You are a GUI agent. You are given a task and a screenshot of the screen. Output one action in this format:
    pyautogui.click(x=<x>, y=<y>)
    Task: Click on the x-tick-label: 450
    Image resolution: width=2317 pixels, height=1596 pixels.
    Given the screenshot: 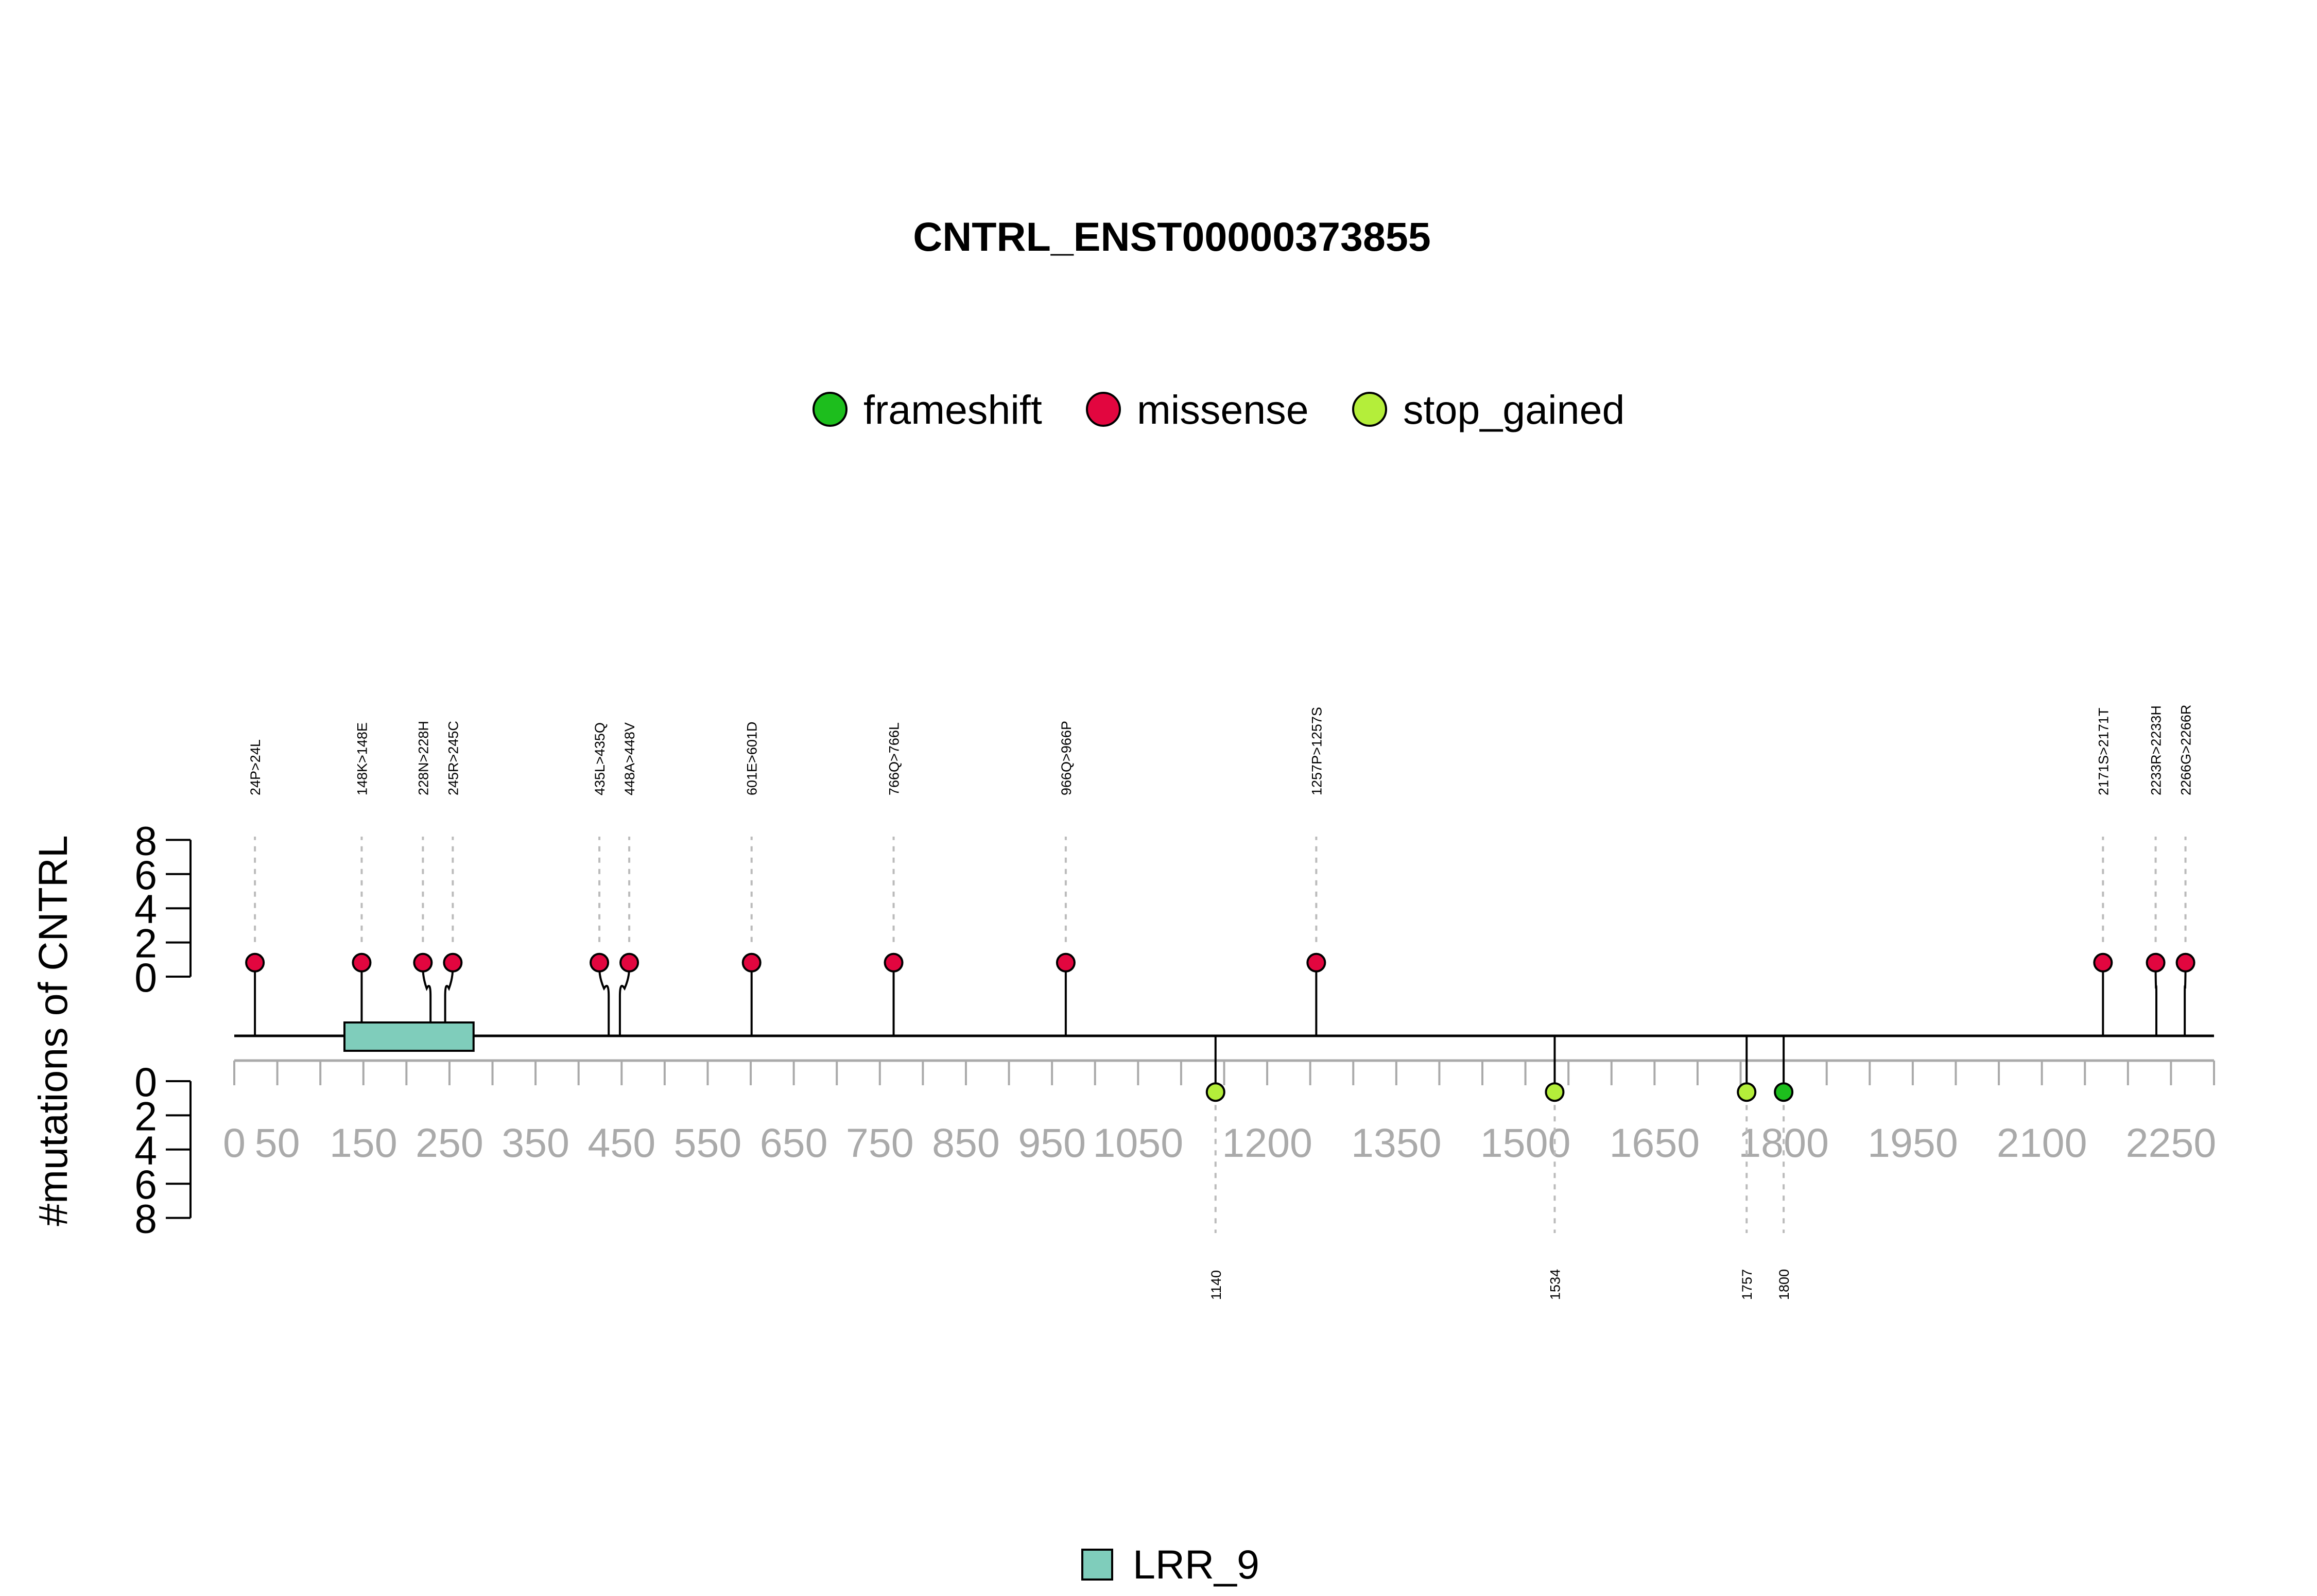 What is the action you would take?
    pyautogui.click(x=621, y=1143)
    